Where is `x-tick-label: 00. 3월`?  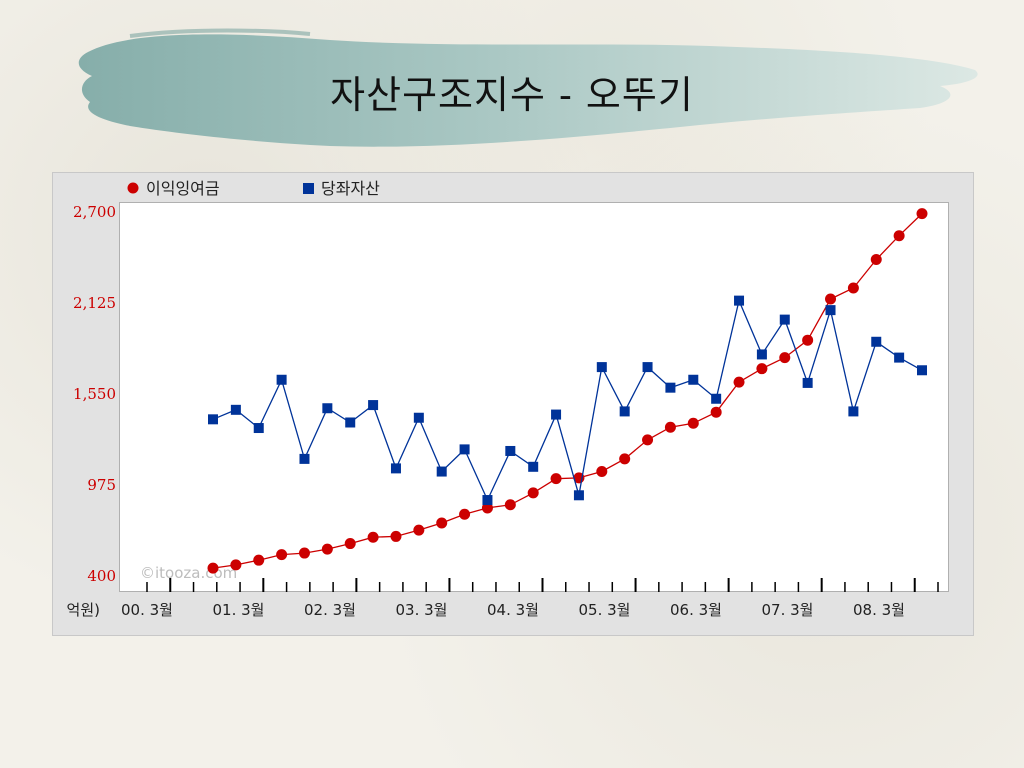 x-tick-label: 00. 3월 is located at coordinates (147, 610).